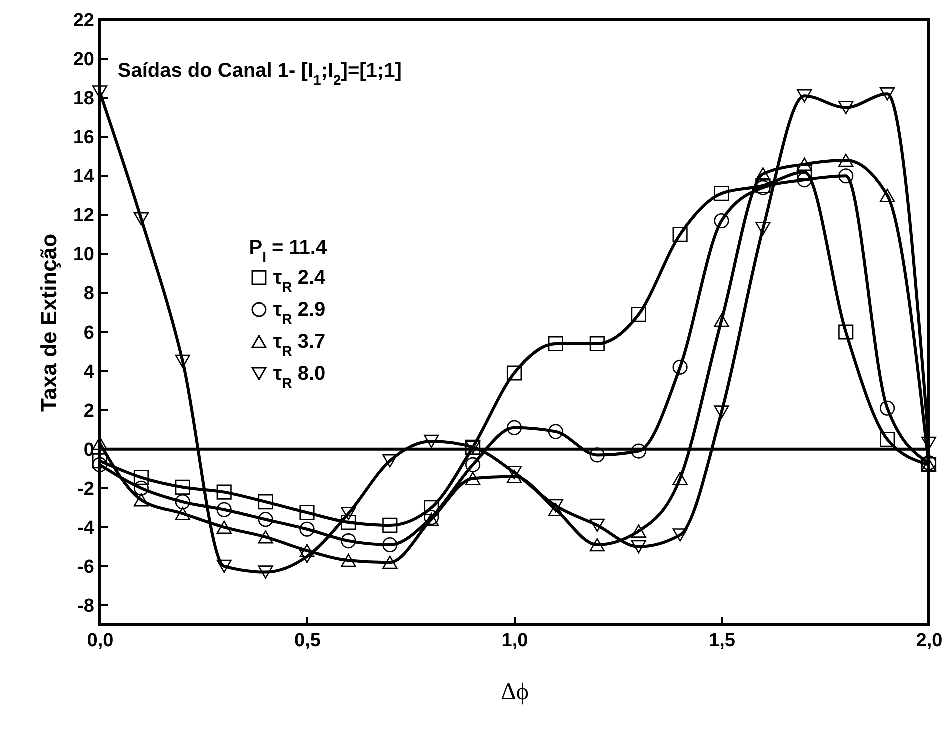 Image resolution: width=948 pixels, height=738 pixels. Describe the element at coordinates (515, 641) in the screenshot. I see `x-tick-label: 1,0` at that location.